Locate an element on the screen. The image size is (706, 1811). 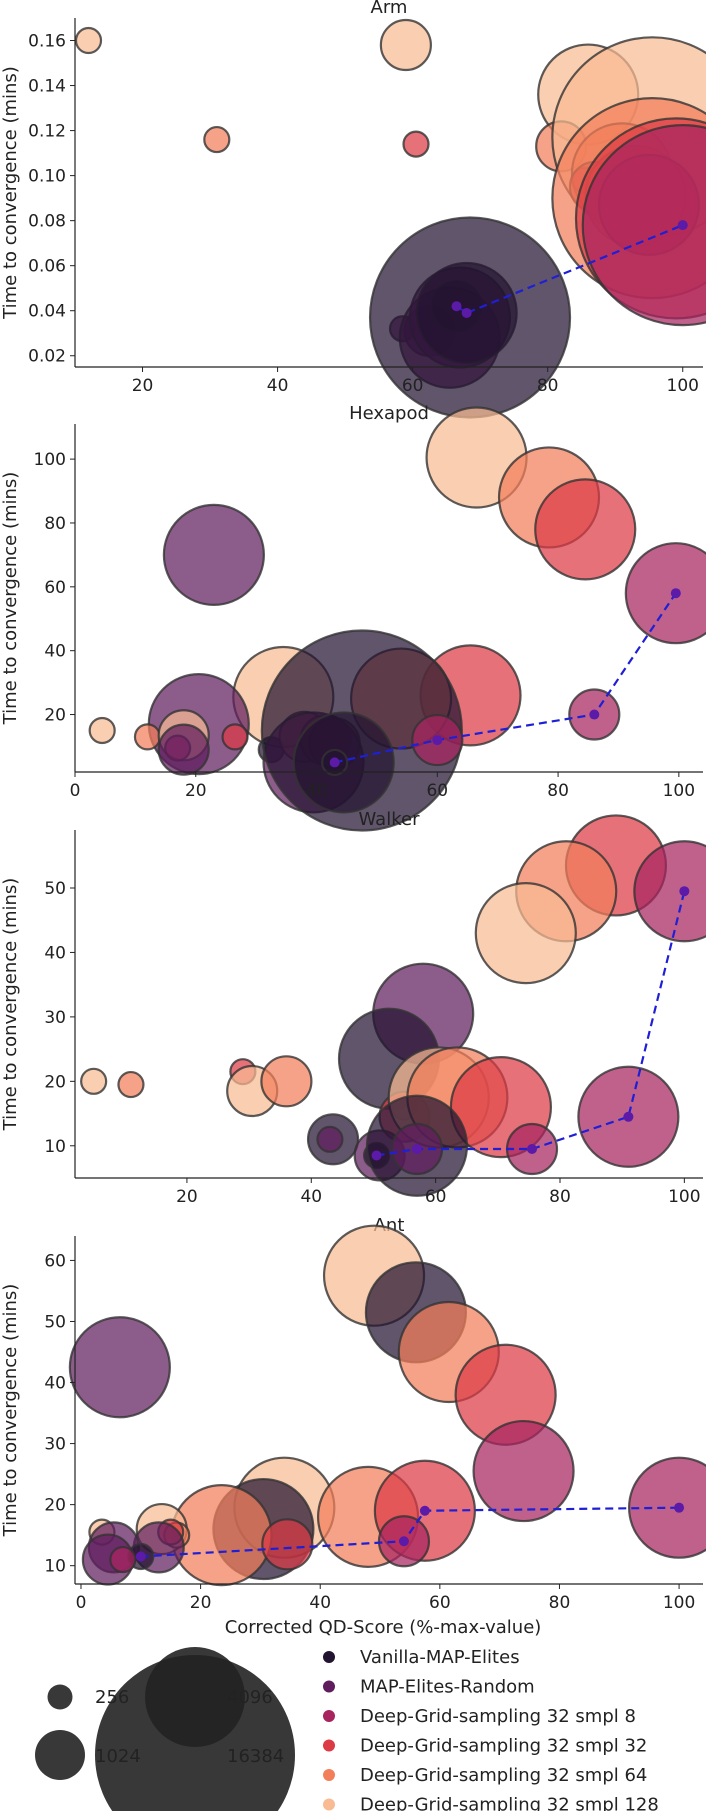
legend-series-label: Deep-Grid-sampling 32 smpl 64 is located at coordinates (503, 1775).